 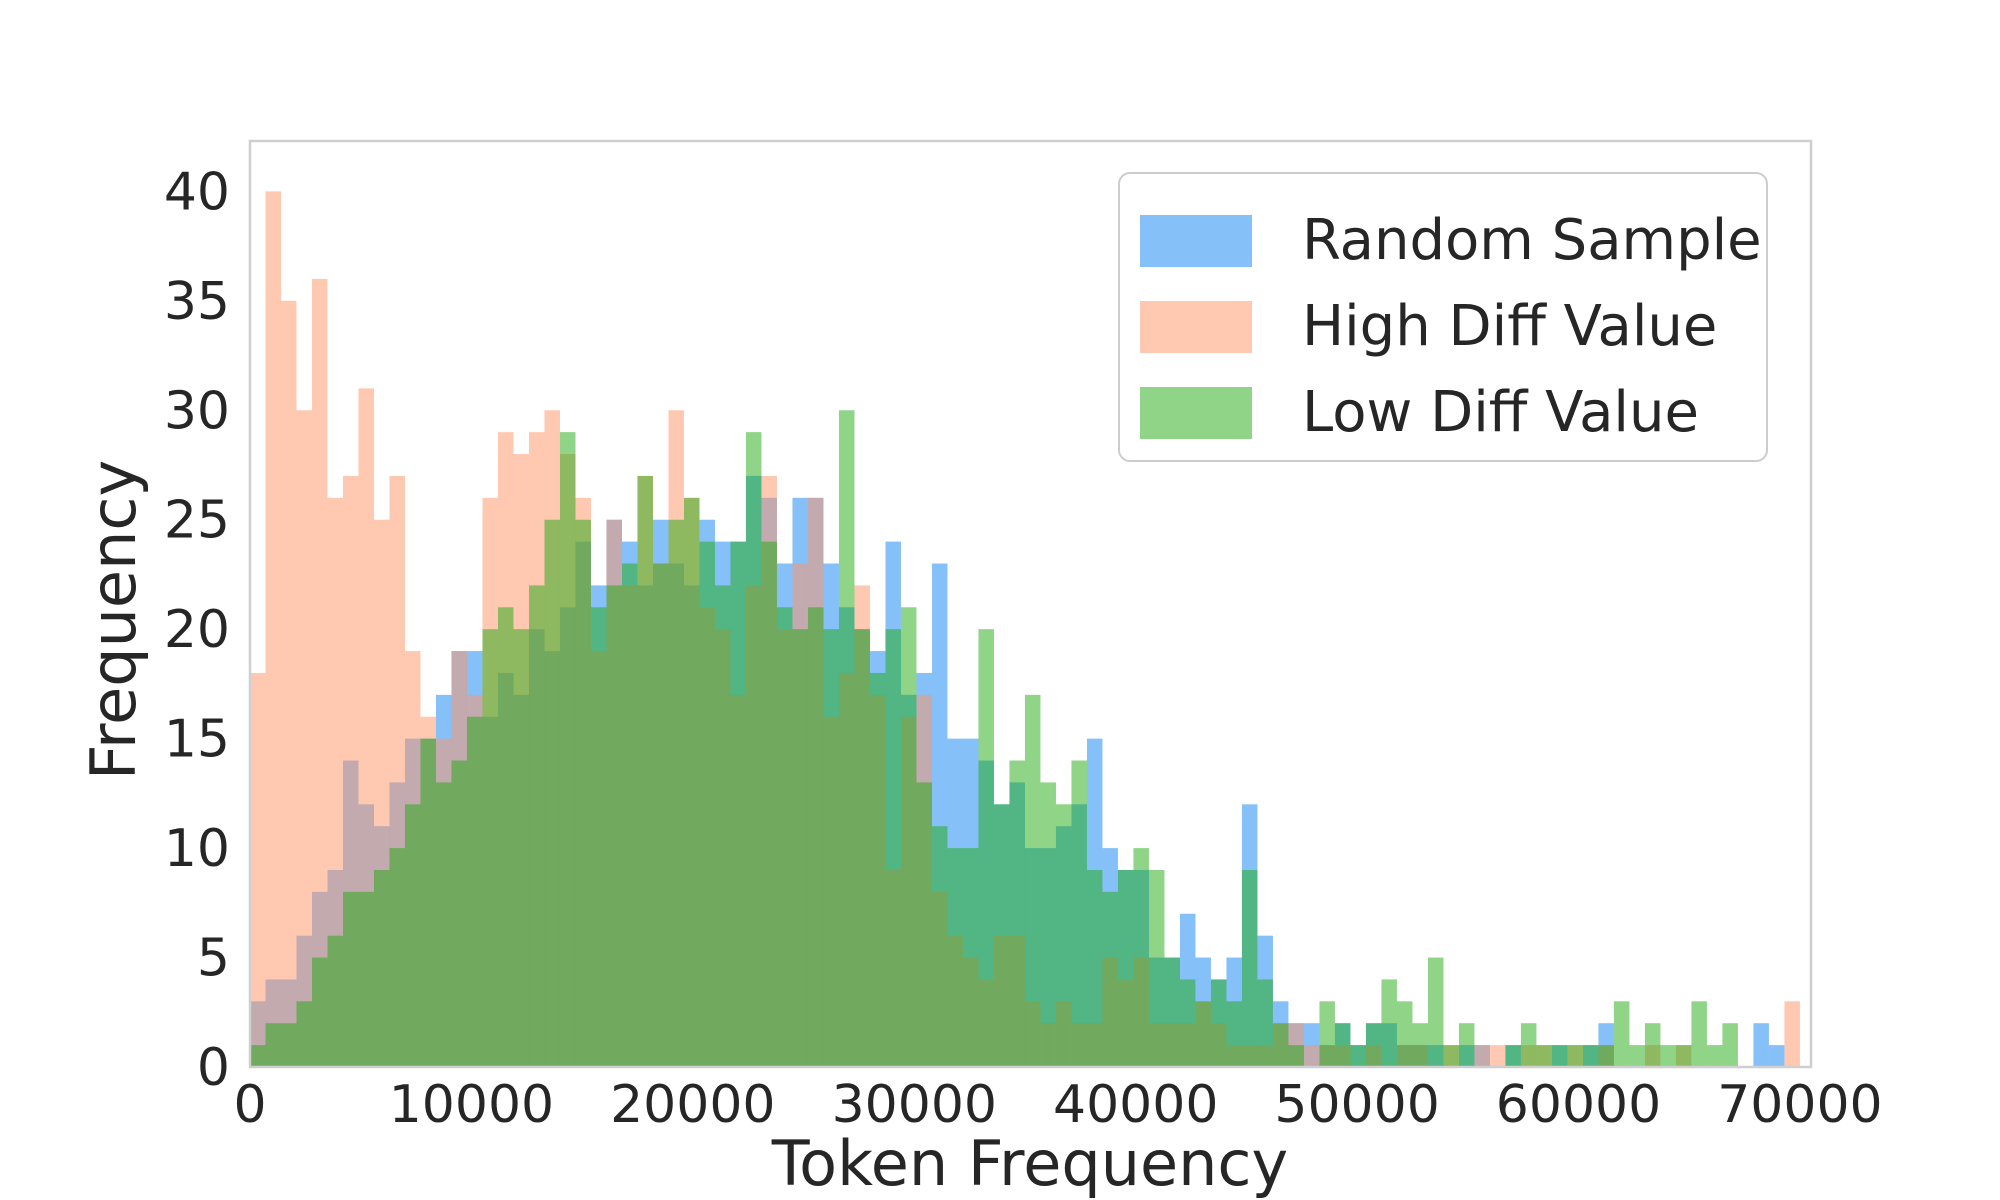 What do you see at coordinates (197, 192) in the screenshot?
I see `y-tick-label: 40` at bounding box center [197, 192].